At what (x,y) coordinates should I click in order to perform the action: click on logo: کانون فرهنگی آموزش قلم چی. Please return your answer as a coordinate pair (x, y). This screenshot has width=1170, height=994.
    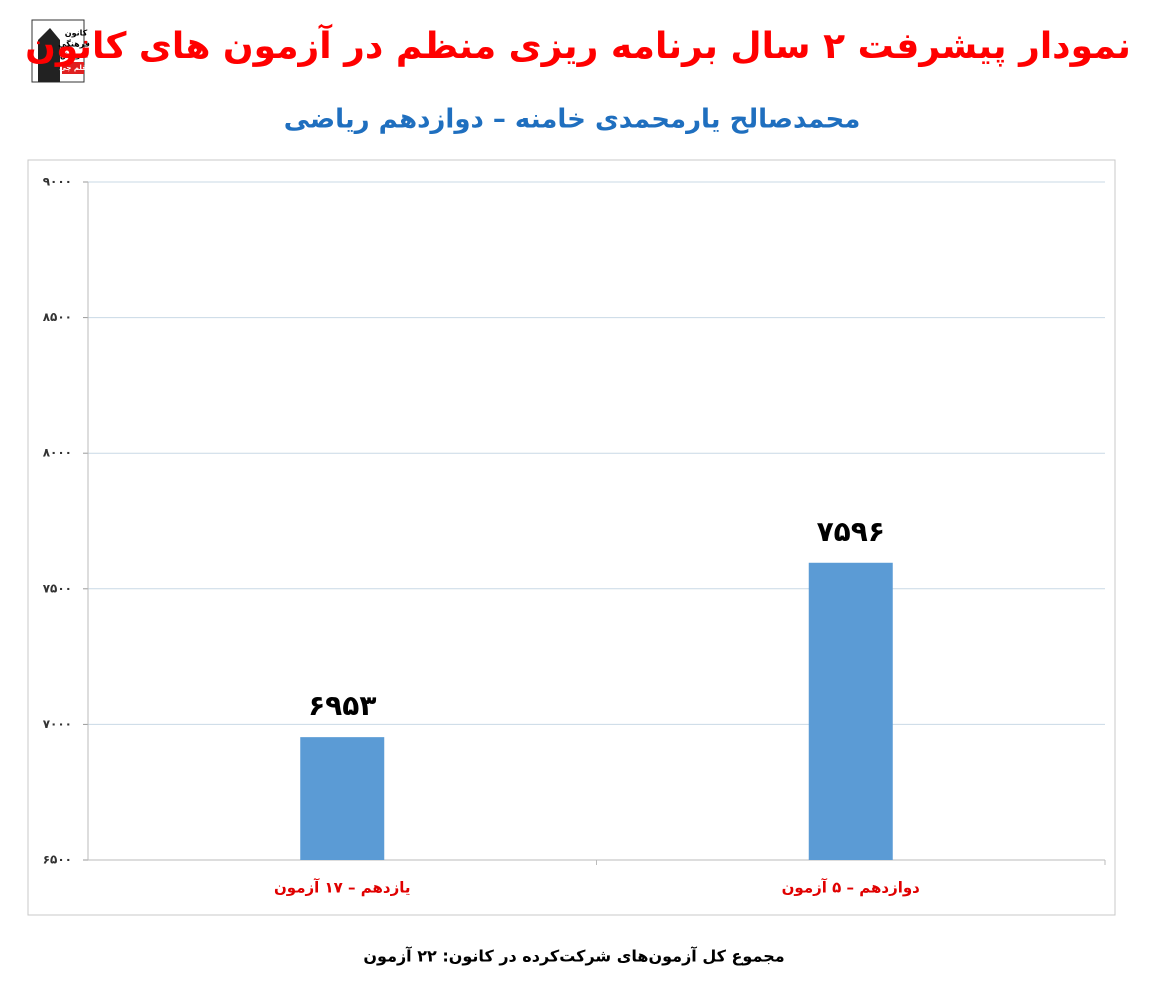
    Looking at the image, I should click on (60, 51).